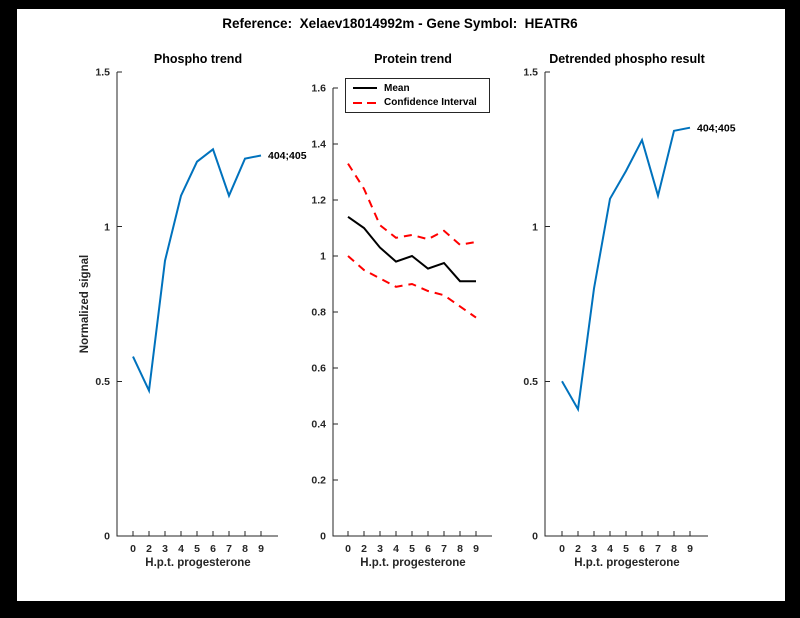 The image size is (800, 618). I want to click on y-tick-label: 0.8, so click(318, 313).